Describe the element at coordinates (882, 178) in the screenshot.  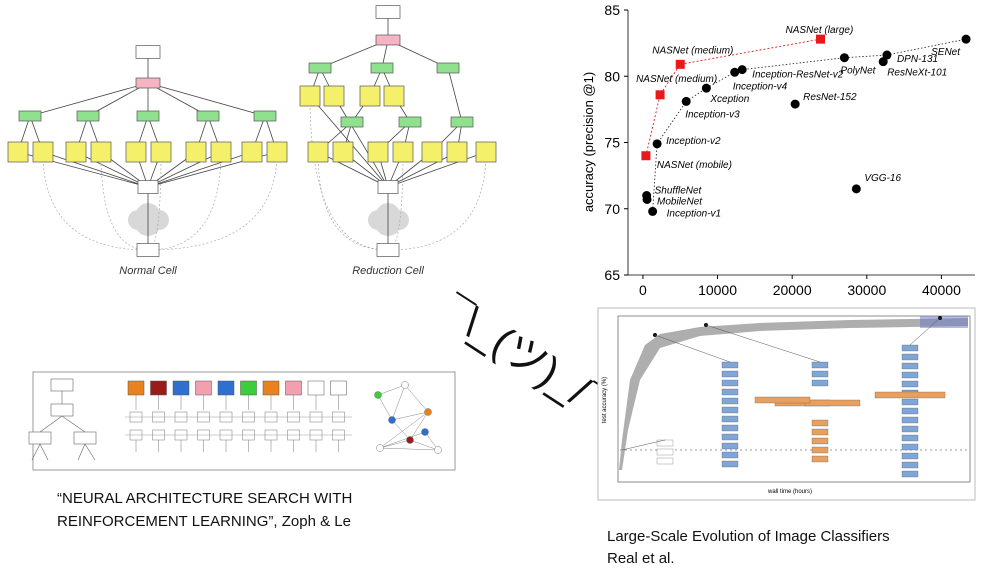
I see `point-label: VGG-16` at that location.